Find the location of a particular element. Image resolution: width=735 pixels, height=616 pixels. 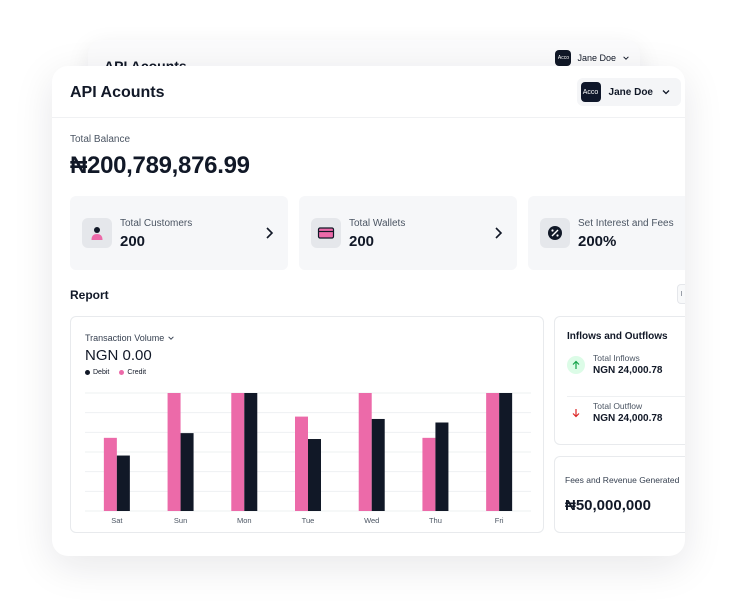

x-tick-label: Mon is located at coordinates (244, 520).